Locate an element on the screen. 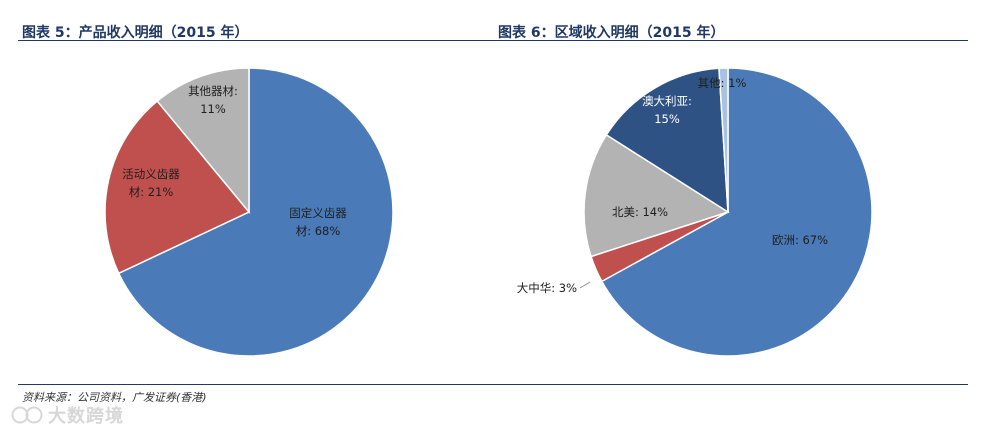 The image size is (982, 434). footer-divider is located at coordinates (493, 384).